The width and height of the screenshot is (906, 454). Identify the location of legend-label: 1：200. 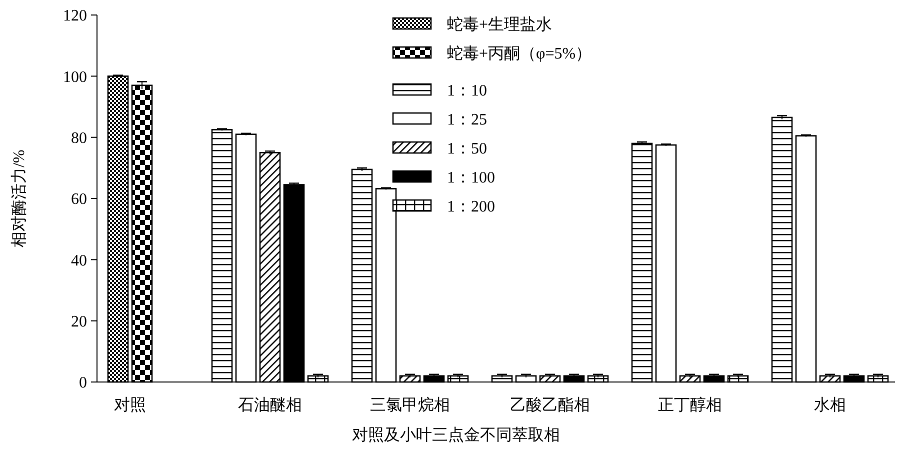
(471, 207).